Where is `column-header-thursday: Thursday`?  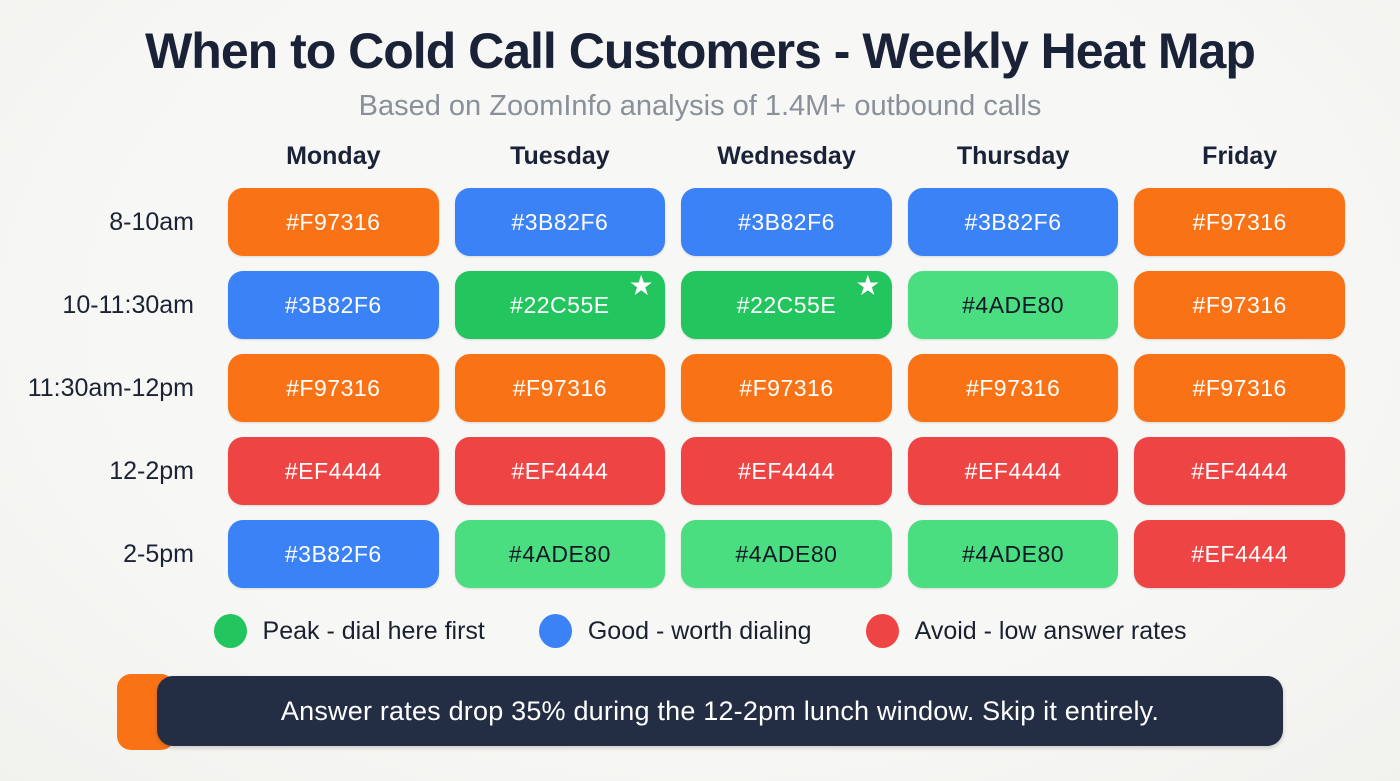 column-header-thursday: Thursday is located at coordinates (1013, 155).